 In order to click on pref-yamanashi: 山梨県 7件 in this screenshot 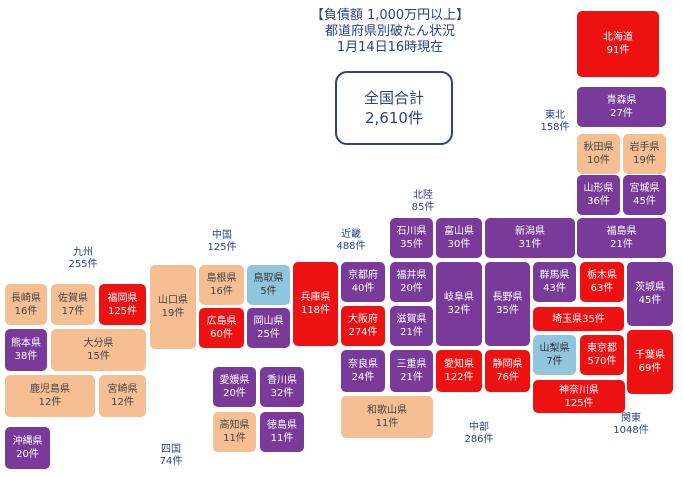, I will do `click(554, 355)`.